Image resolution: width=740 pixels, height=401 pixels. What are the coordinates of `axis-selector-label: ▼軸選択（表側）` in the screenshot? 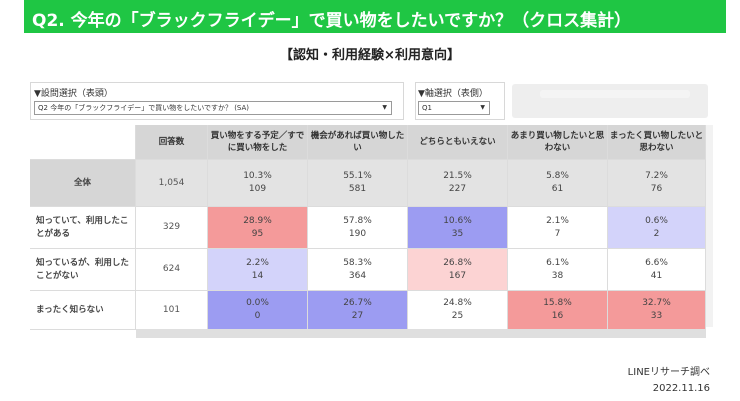 It's located at (453, 94).